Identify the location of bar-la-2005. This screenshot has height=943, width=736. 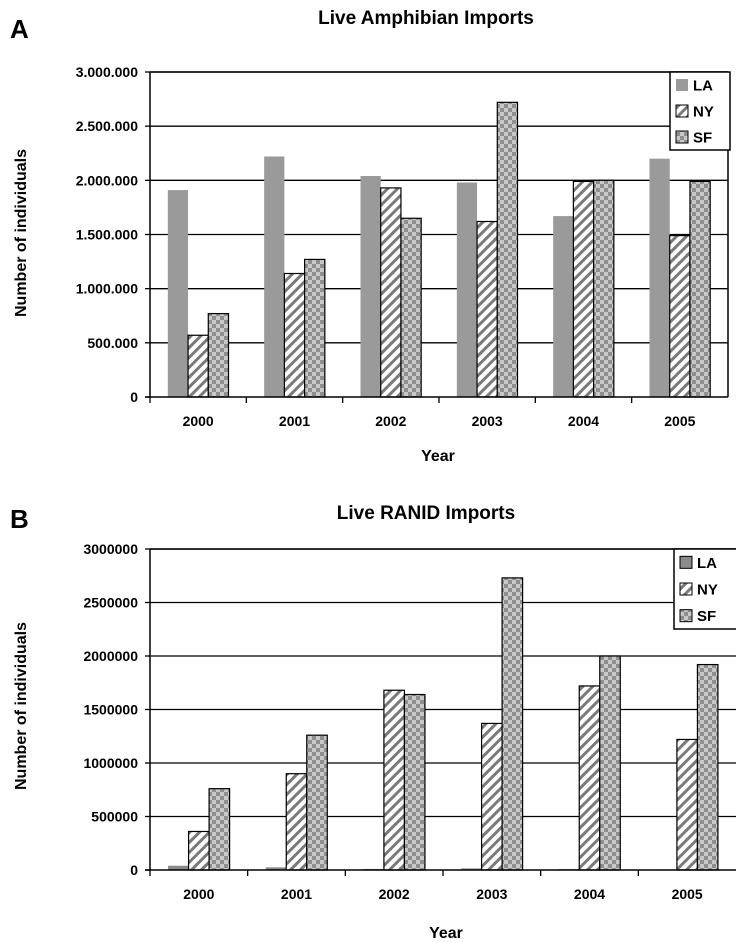
(659, 277).